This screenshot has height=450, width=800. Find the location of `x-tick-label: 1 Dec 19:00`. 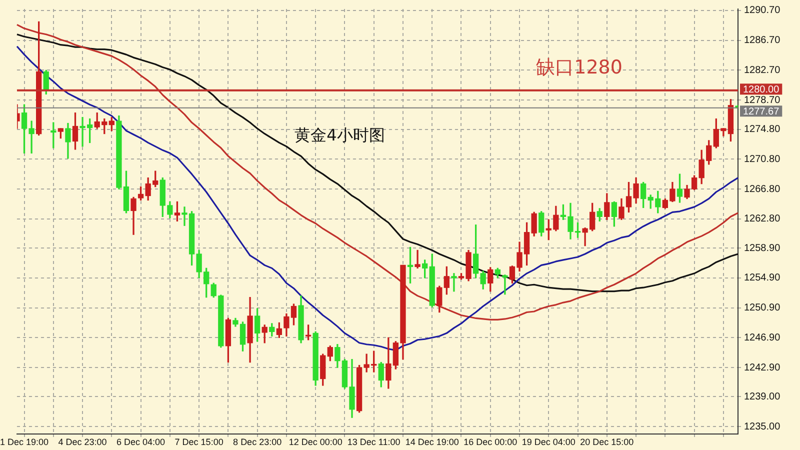

x-tick-label: 1 Dec 19:00 is located at coordinates (24, 441).